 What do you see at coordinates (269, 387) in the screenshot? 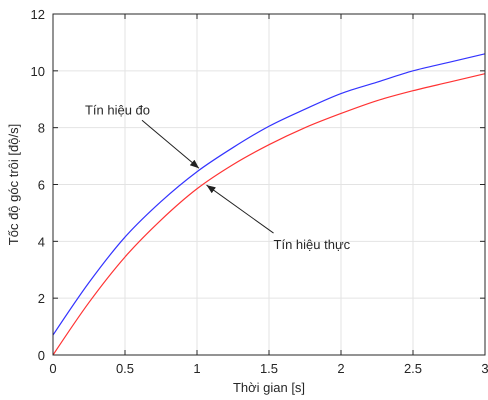
I see `x-axis-title: Thời gian [s]` at bounding box center [269, 387].